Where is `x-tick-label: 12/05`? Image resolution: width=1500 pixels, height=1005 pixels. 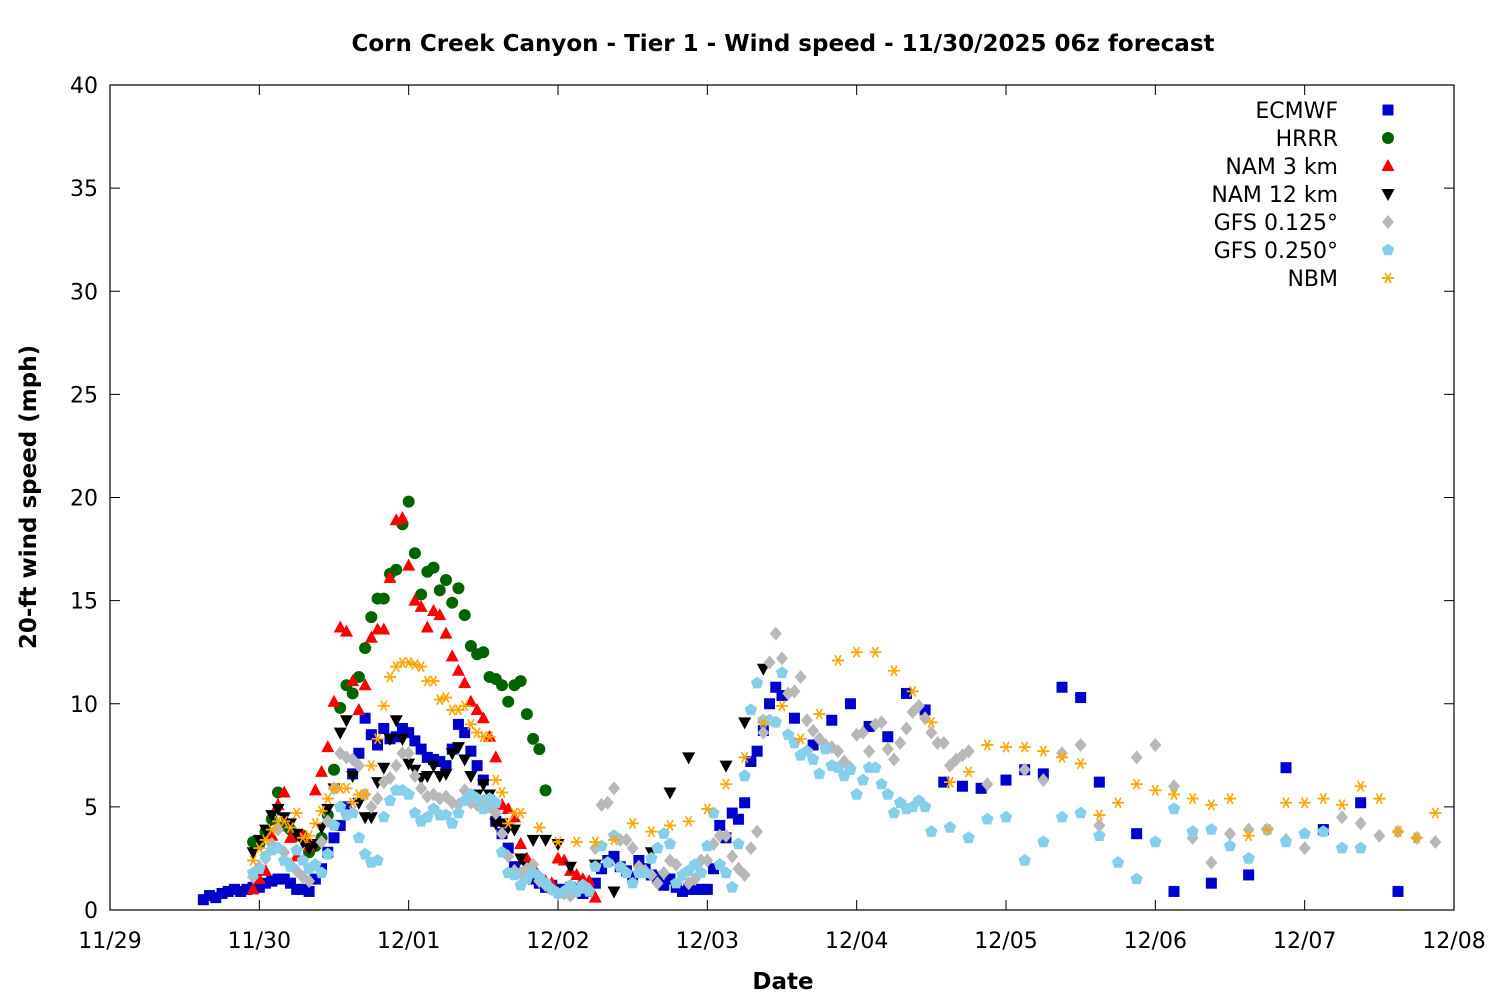 x-tick-label: 12/05 is located at coordinates (1005, 941).